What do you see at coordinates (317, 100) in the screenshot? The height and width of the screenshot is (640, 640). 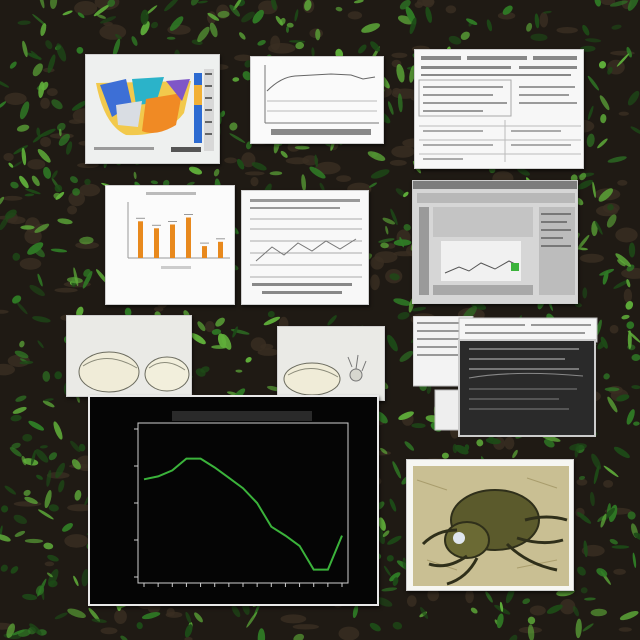 I see `line-card` at bounding box center [317, 100].